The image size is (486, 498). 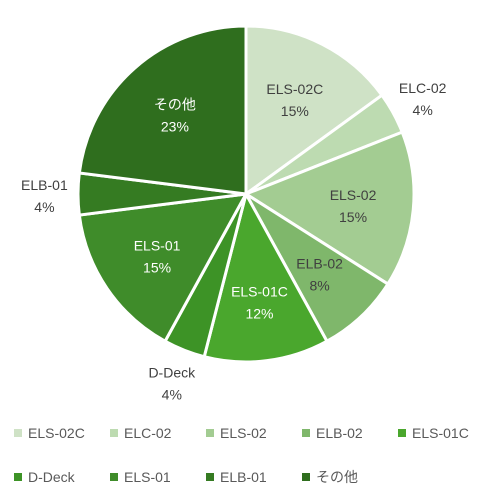 What do you see at coordinates (423, 88) in the screenshot?
I see `slice-label-name: ELC-02` at bounding box center [423, 88].